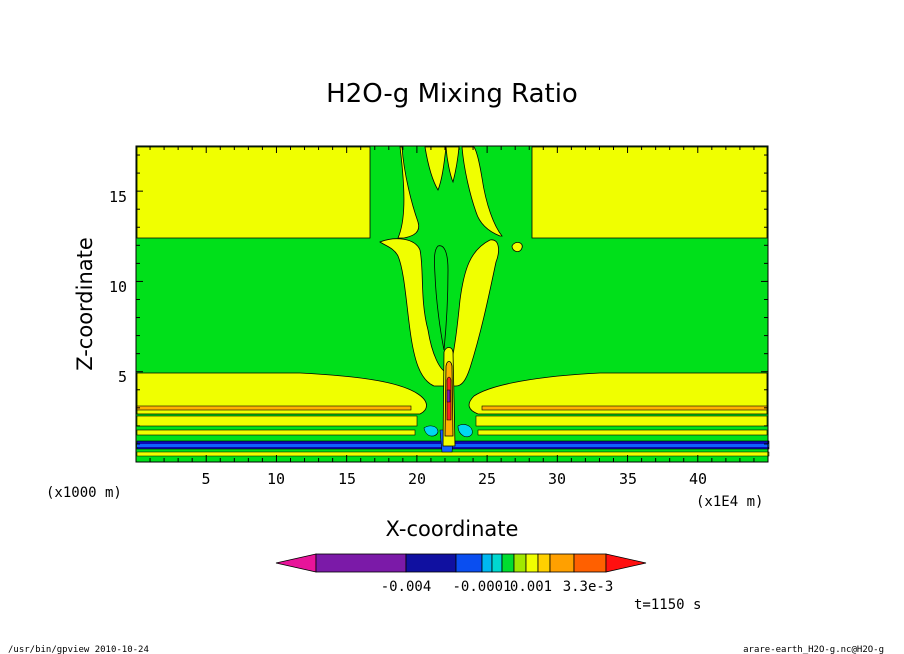 The image size is (904, 654). What do you see at coordinates (78, 649) in the screenshot?
I see `footer-left: /usr/bin/gpview 2010-10-24` at bounding box center [78, 649].